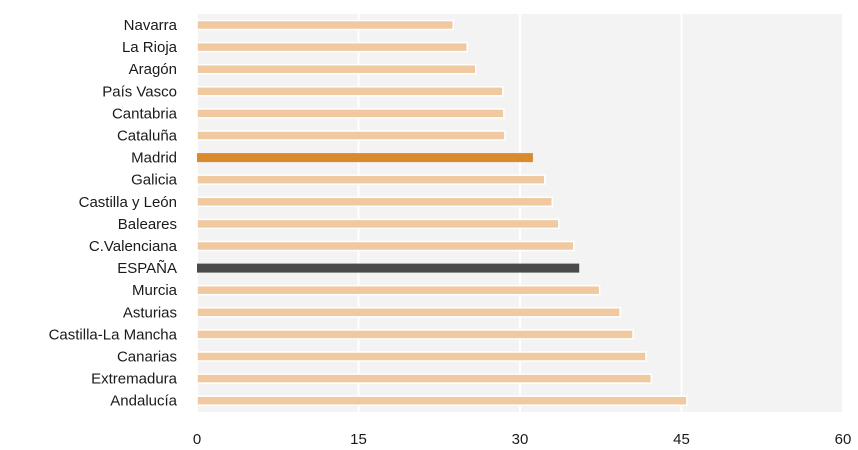 The width and height of the screenshot is (858, 450). I want to click on x-tick-labels: 0 15 30 45 60, so click(522, 439).